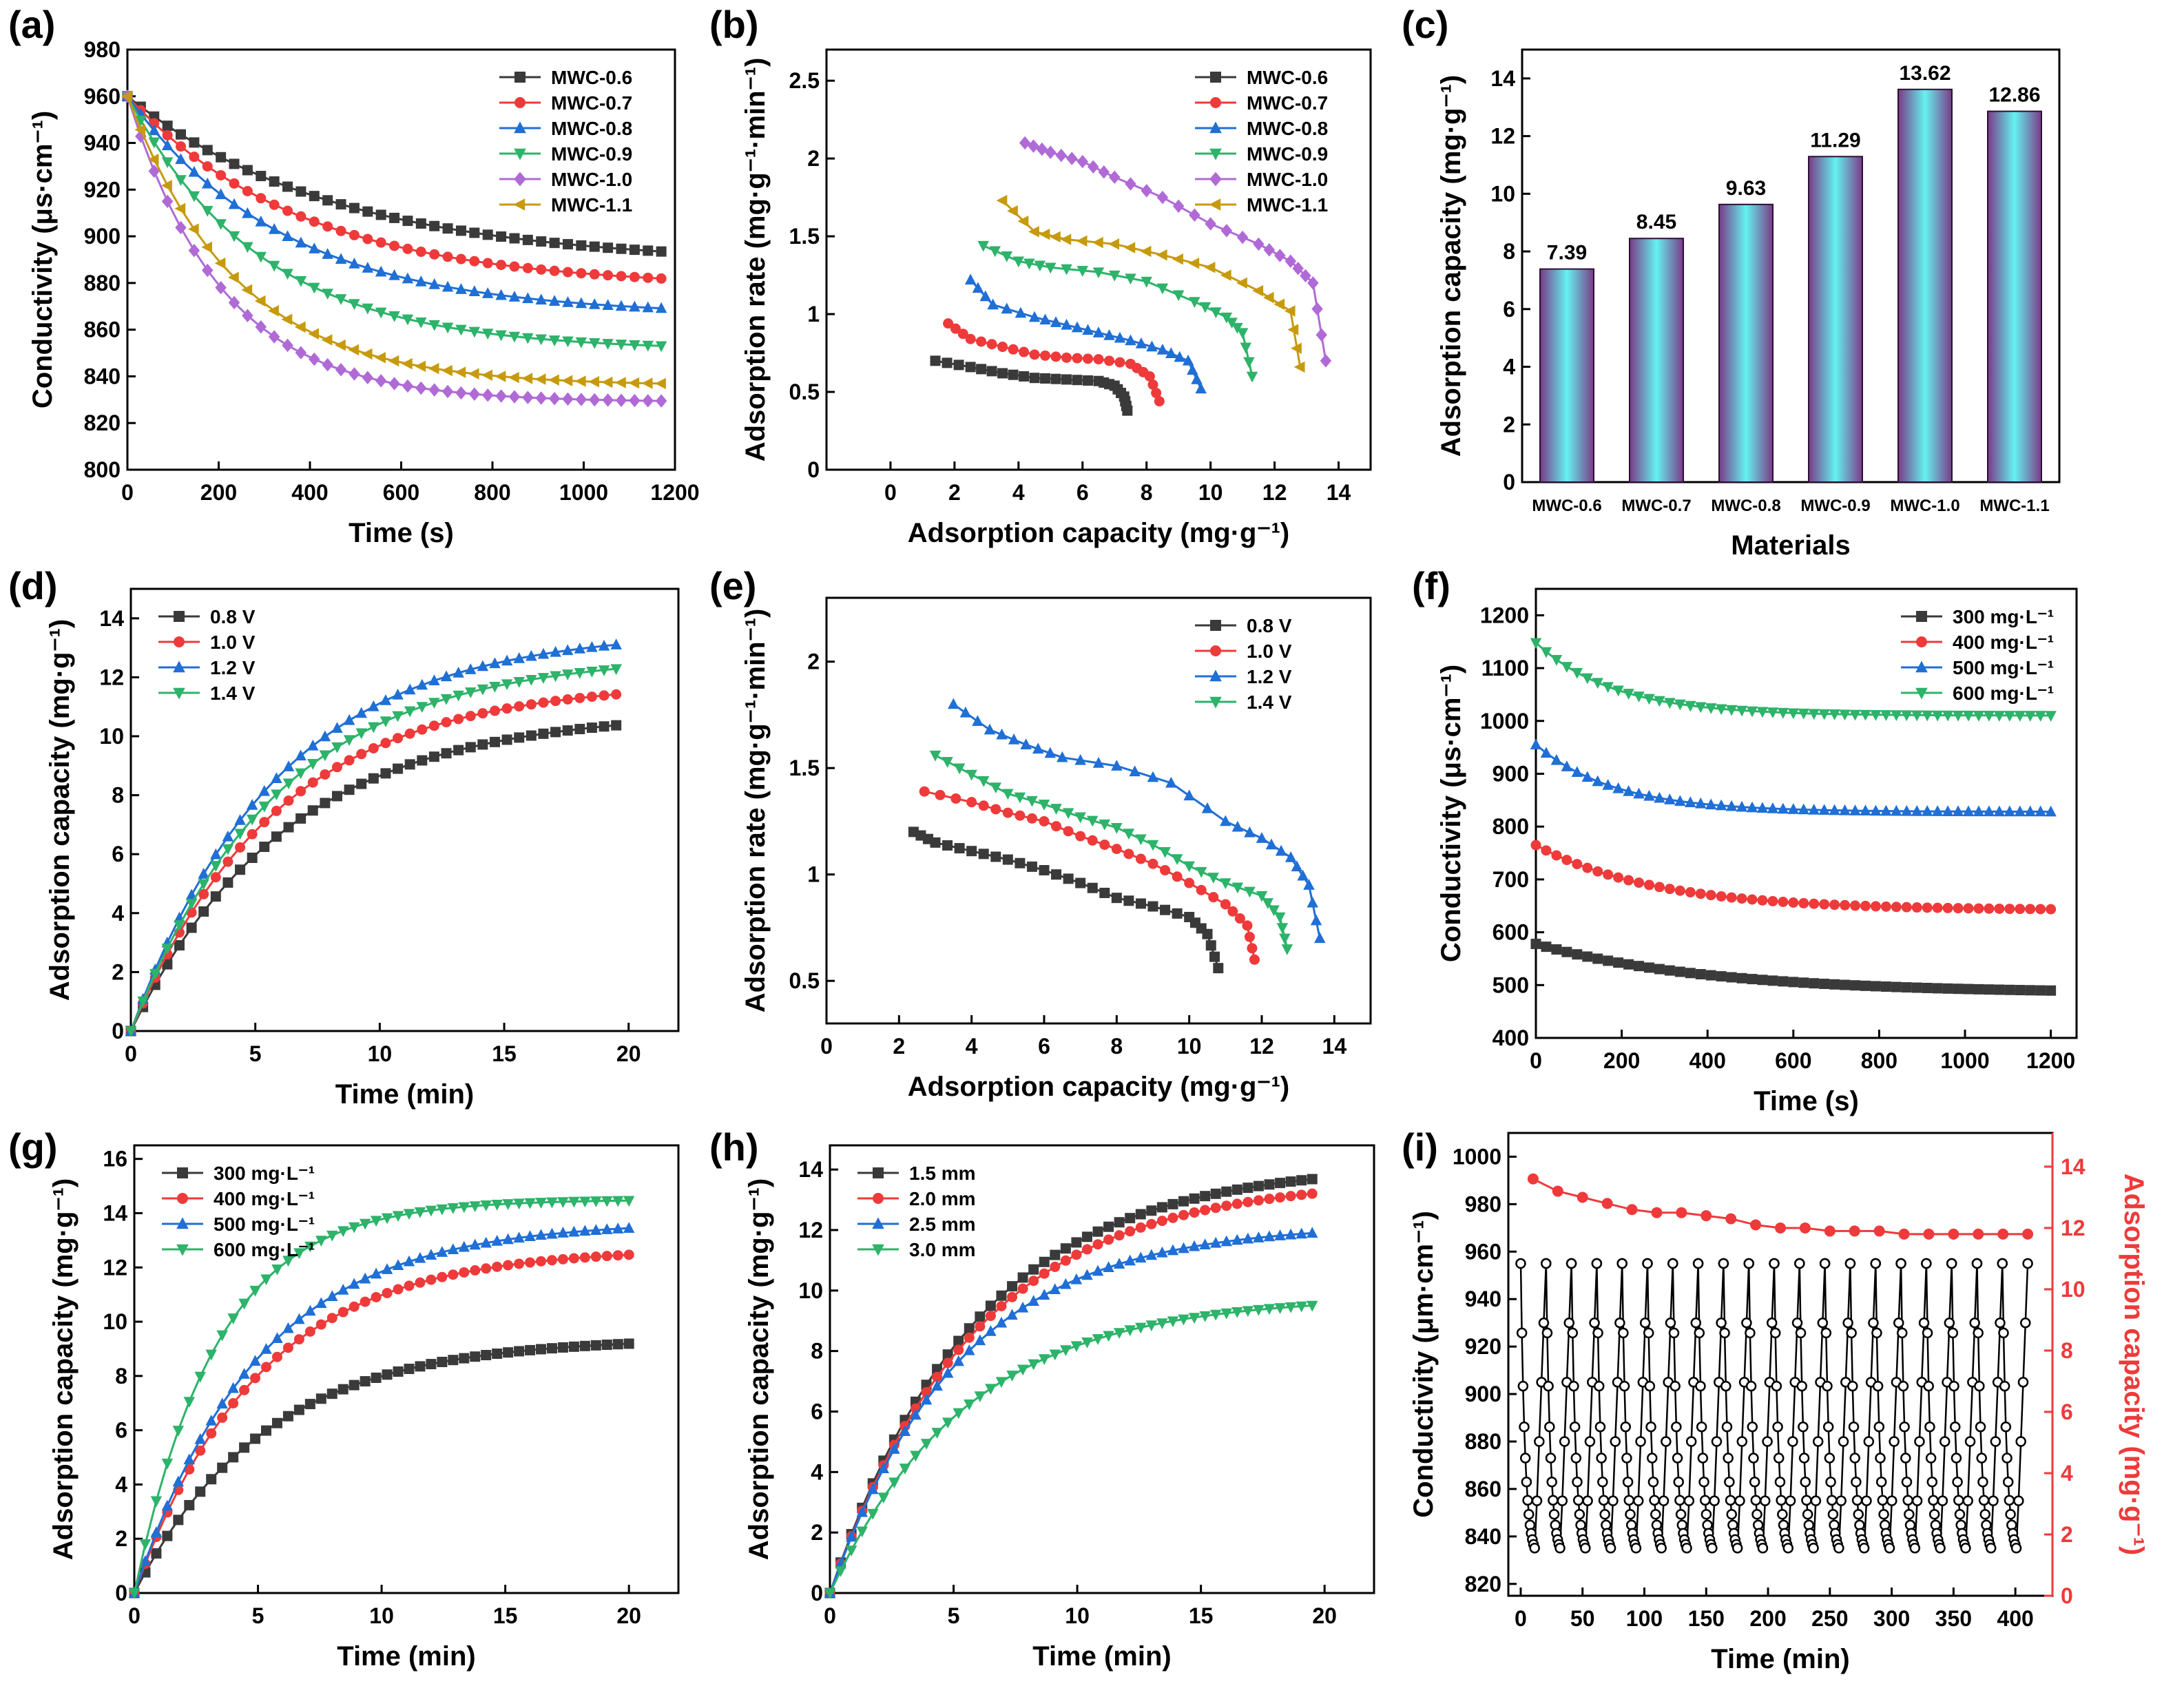 This screenshot has height=1686, width=2184. Describe the element at coordinates (102, 330) in the screenshot. I see `y-tick-label: 860` at that location.